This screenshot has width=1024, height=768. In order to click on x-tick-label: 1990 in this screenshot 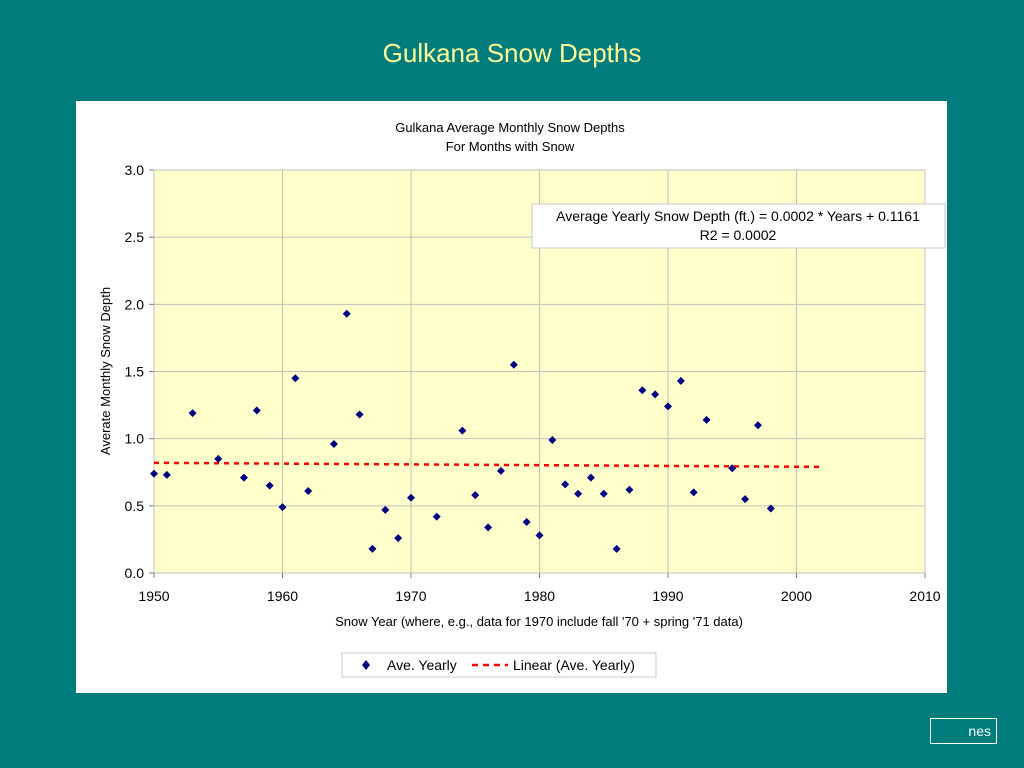, I will do `click(667, 596)`.